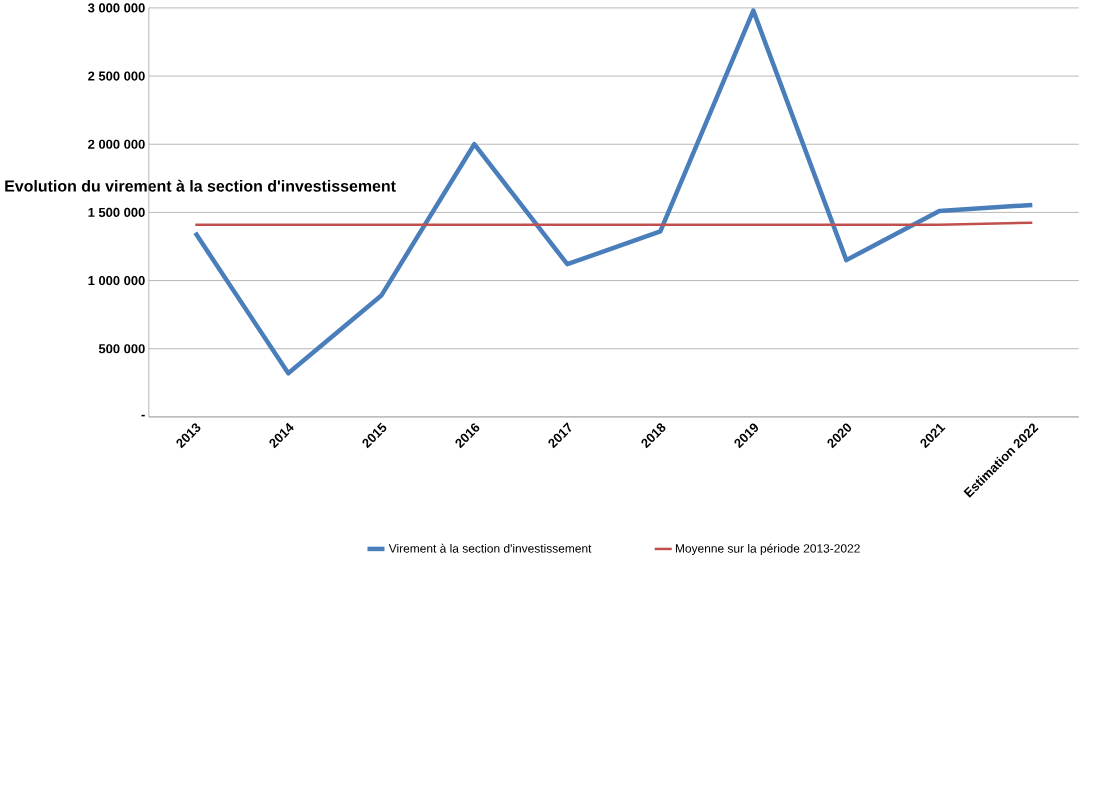 This screenshot has height=811, width=1116. What do you see at coordinates (490, 548) in the screenshot?
I see `legend-label: Virement à la section d'investissement` at bounding box center [490, 548].